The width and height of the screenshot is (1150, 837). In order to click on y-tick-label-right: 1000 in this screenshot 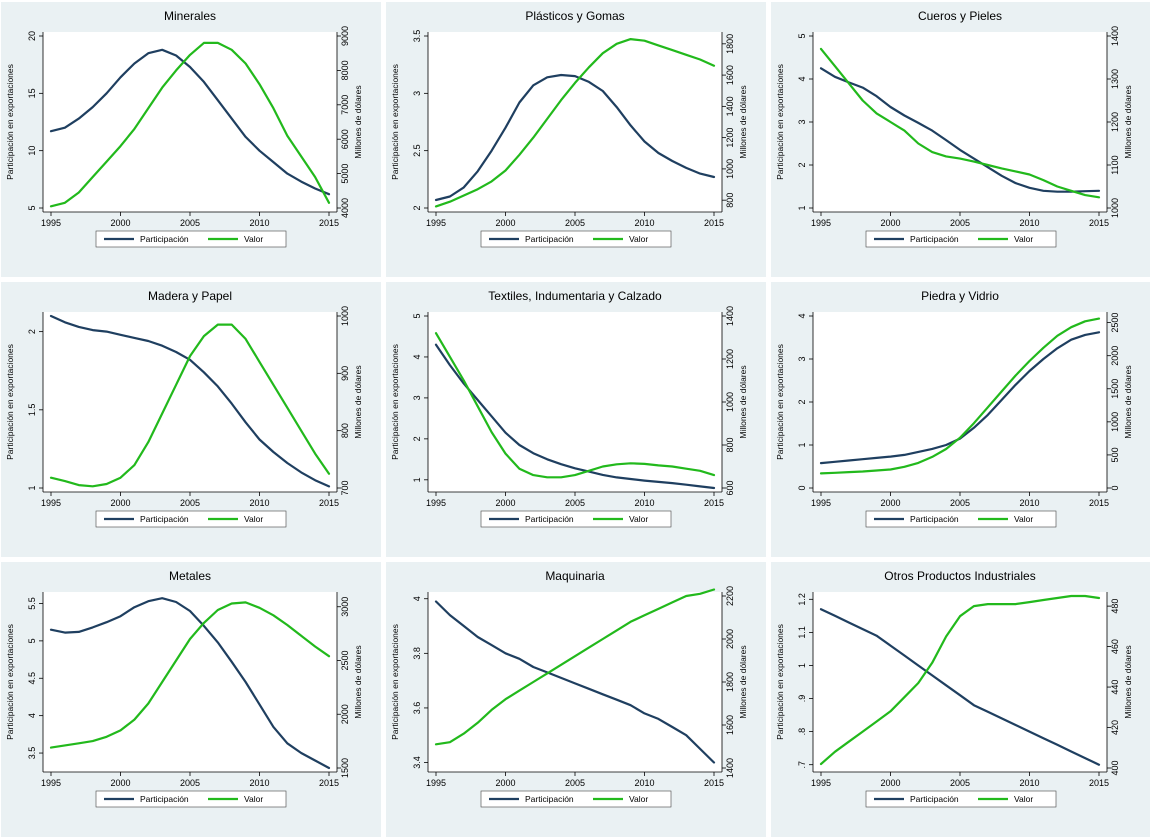, I will do `click(345, 316)`.